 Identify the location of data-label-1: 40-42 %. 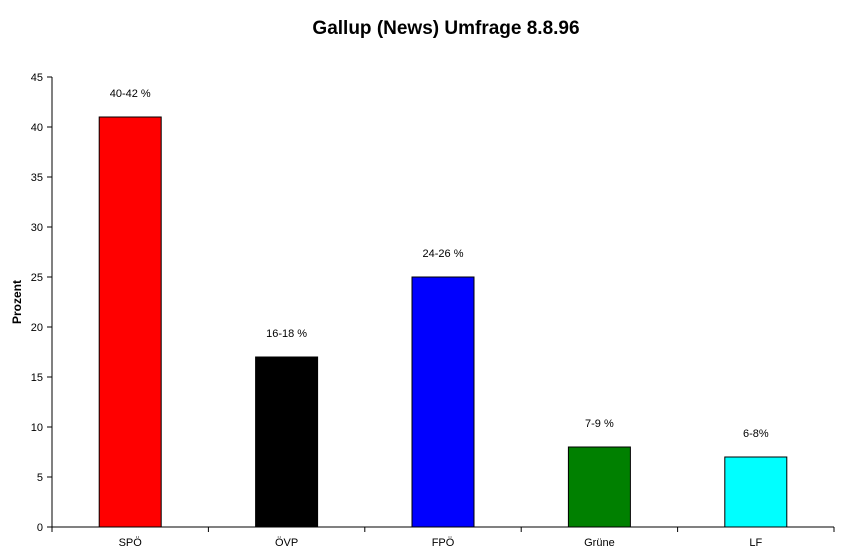
(130, 94).